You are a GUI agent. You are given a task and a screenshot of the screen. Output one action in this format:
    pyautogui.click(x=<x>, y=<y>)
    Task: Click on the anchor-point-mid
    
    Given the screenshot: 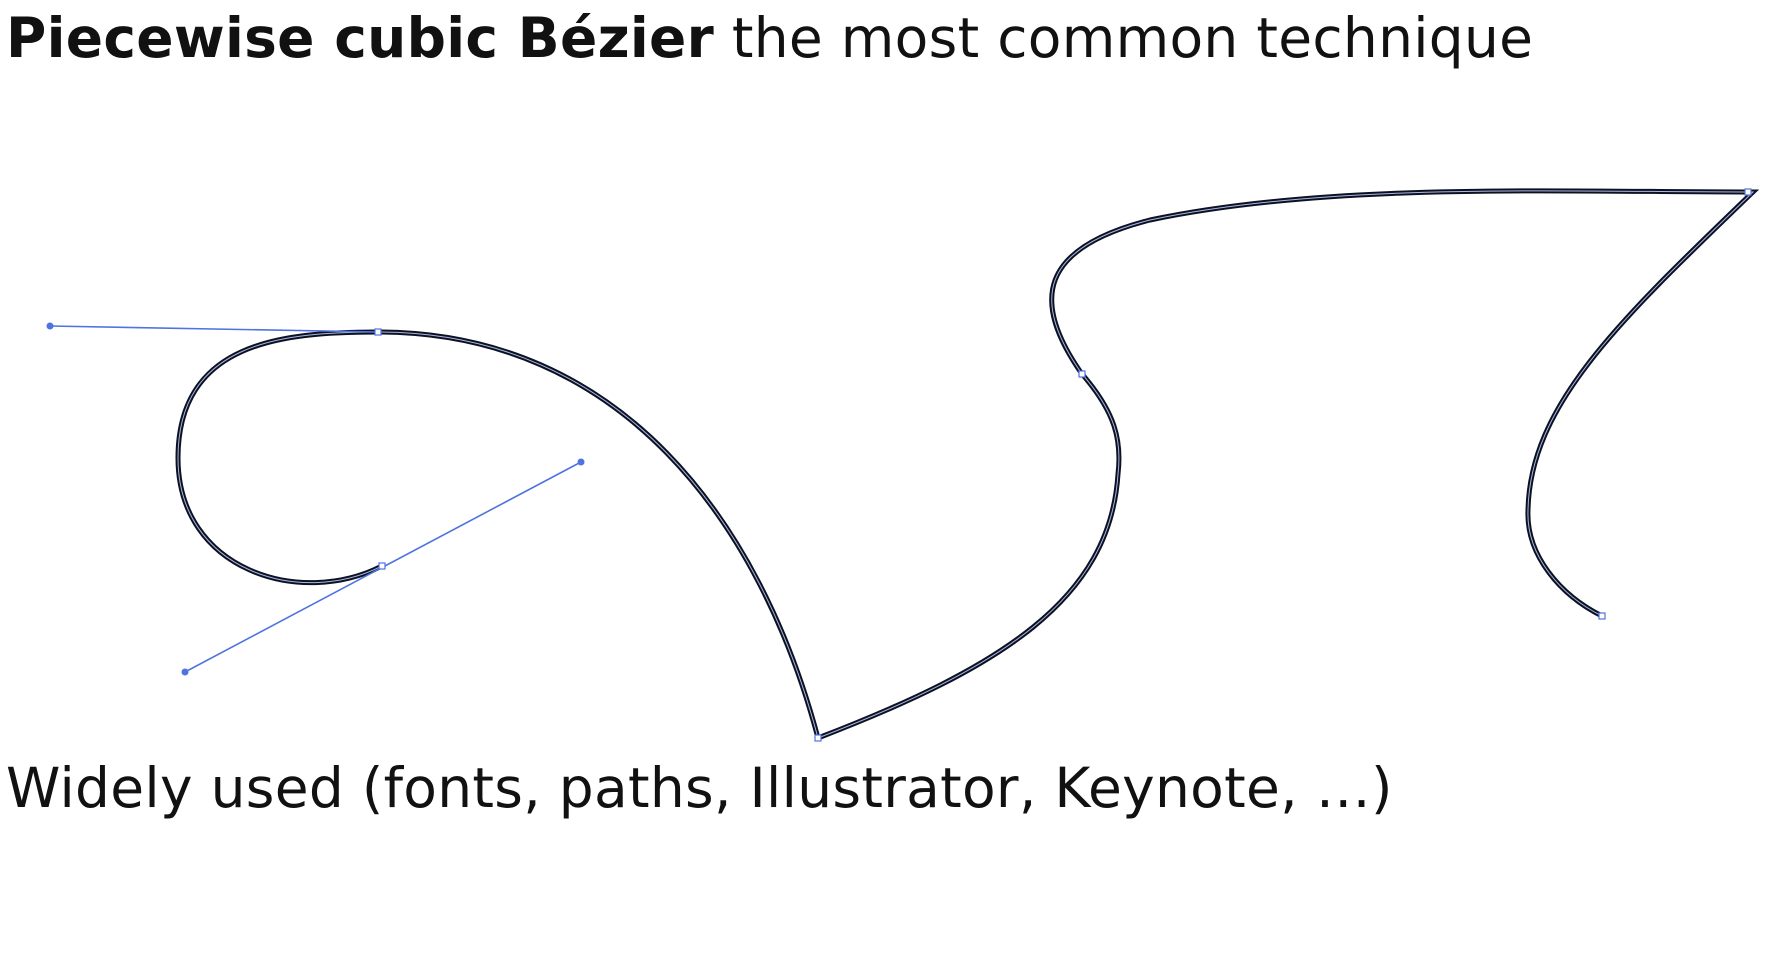 What is the action you would take?
    pyautogui.click(x=1082, y=374)
    